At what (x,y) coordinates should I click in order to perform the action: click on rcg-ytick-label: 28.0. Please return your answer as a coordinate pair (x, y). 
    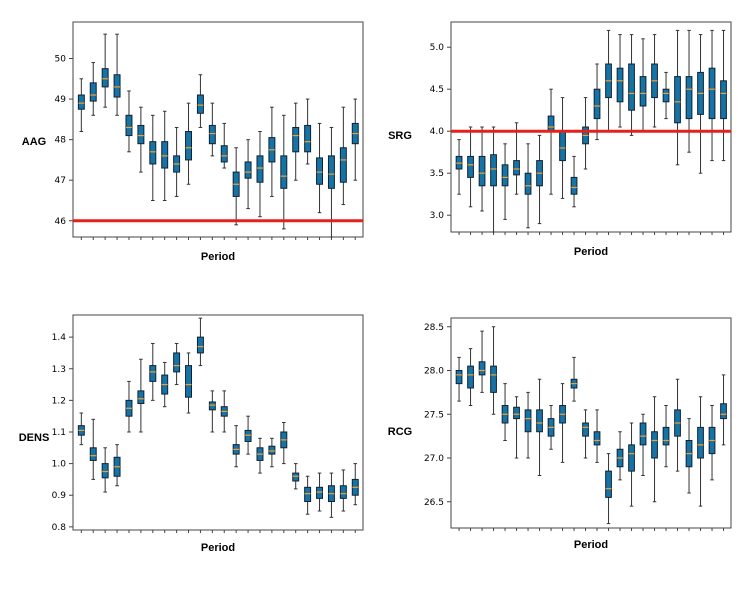
    Looking at the image, I should click on (434, 372).